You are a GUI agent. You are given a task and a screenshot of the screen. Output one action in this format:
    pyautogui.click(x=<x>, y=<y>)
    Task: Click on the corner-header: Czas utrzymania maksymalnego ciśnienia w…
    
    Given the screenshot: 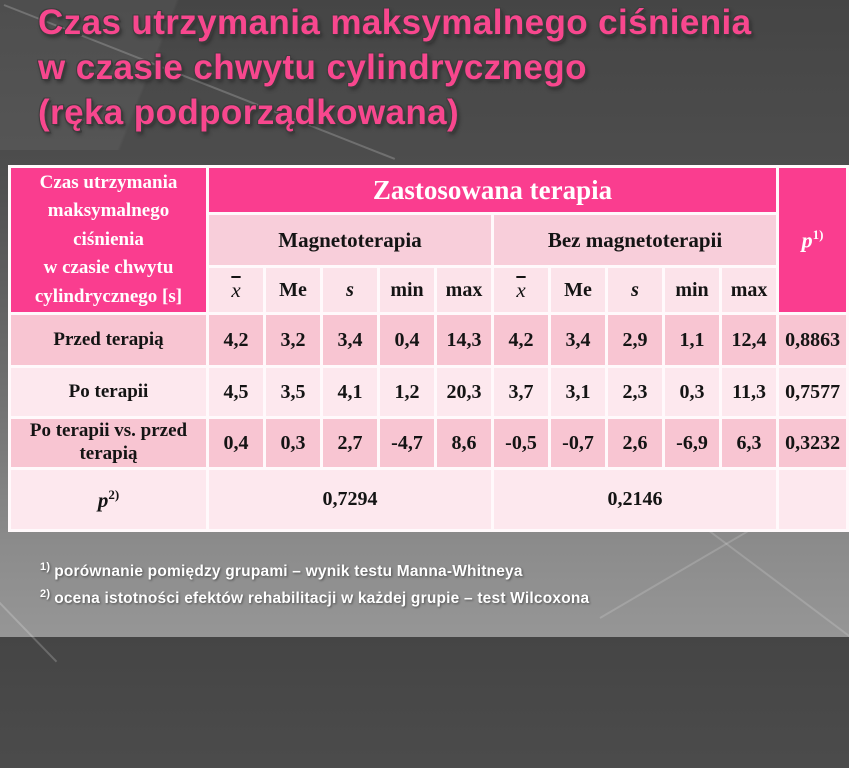 What is the action you would take?
    pyautogui.click(x=108, y=240)
    